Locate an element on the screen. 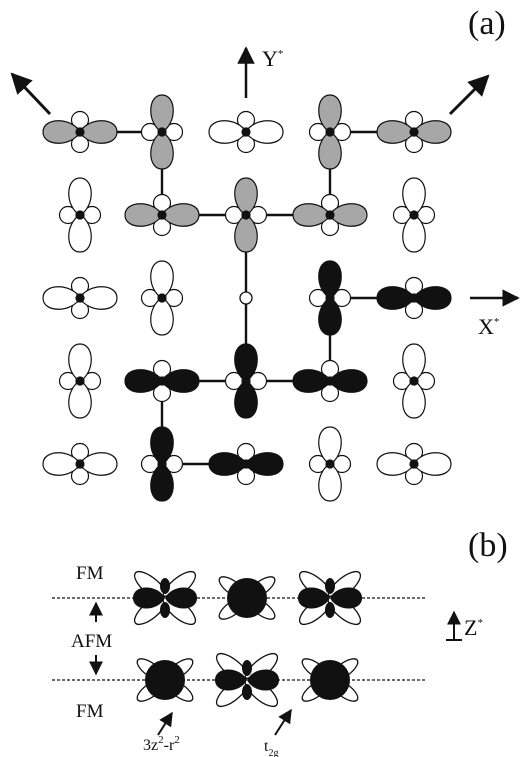 Image resolution: width=523 pixels, height=757 pixels. t2g-orbital-label: t2g is located at coordinates (271, 747).